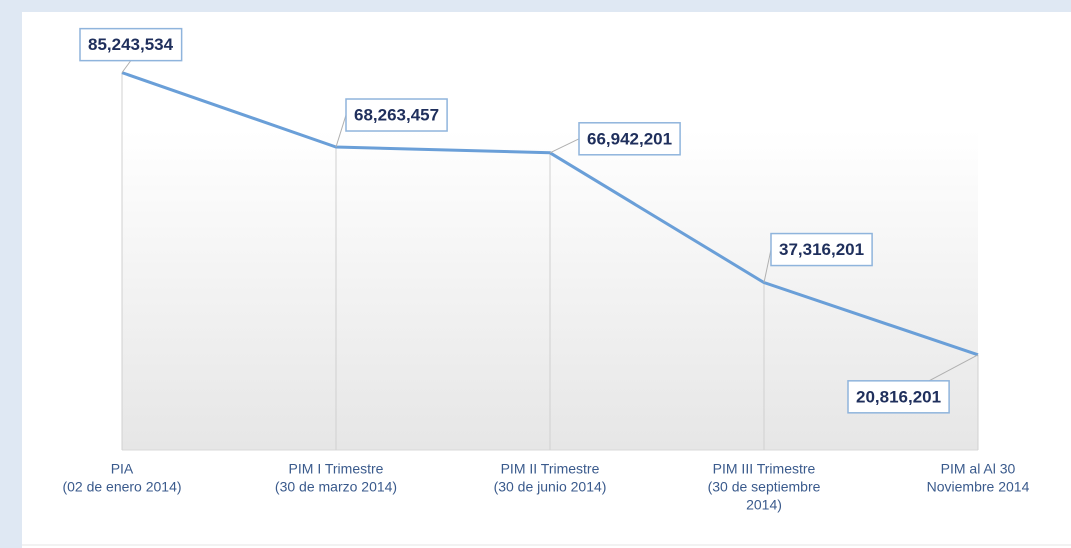 The image size is (1071, 548). What do you see at coordinates (764, 505) in the screenshot?
I see `x-tick-label: 2014)` at bounding box center [764, 505].